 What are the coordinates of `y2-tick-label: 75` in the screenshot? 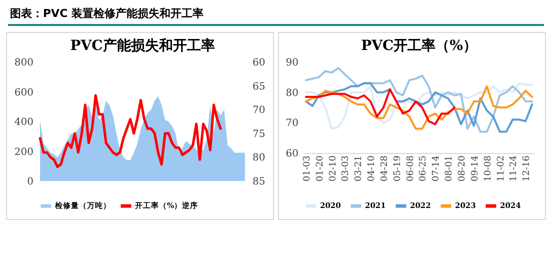 It's located at (259, 134).